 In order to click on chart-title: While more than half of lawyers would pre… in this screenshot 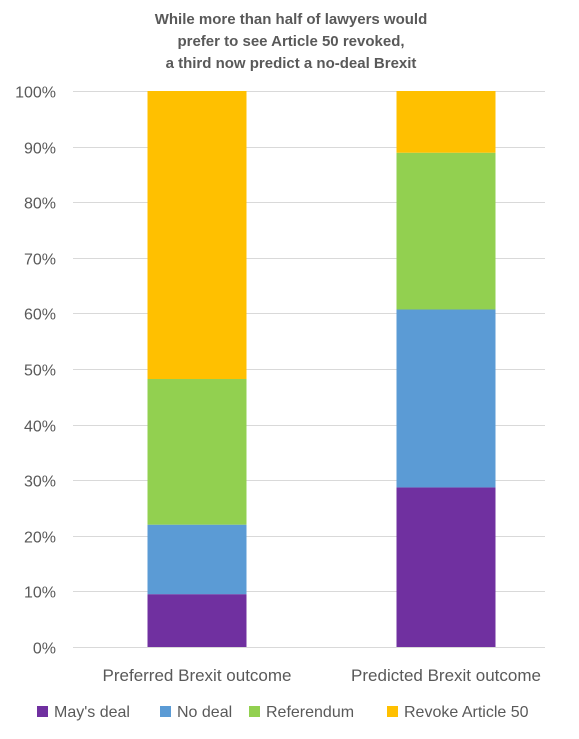, I will do `click(291, 41)`.